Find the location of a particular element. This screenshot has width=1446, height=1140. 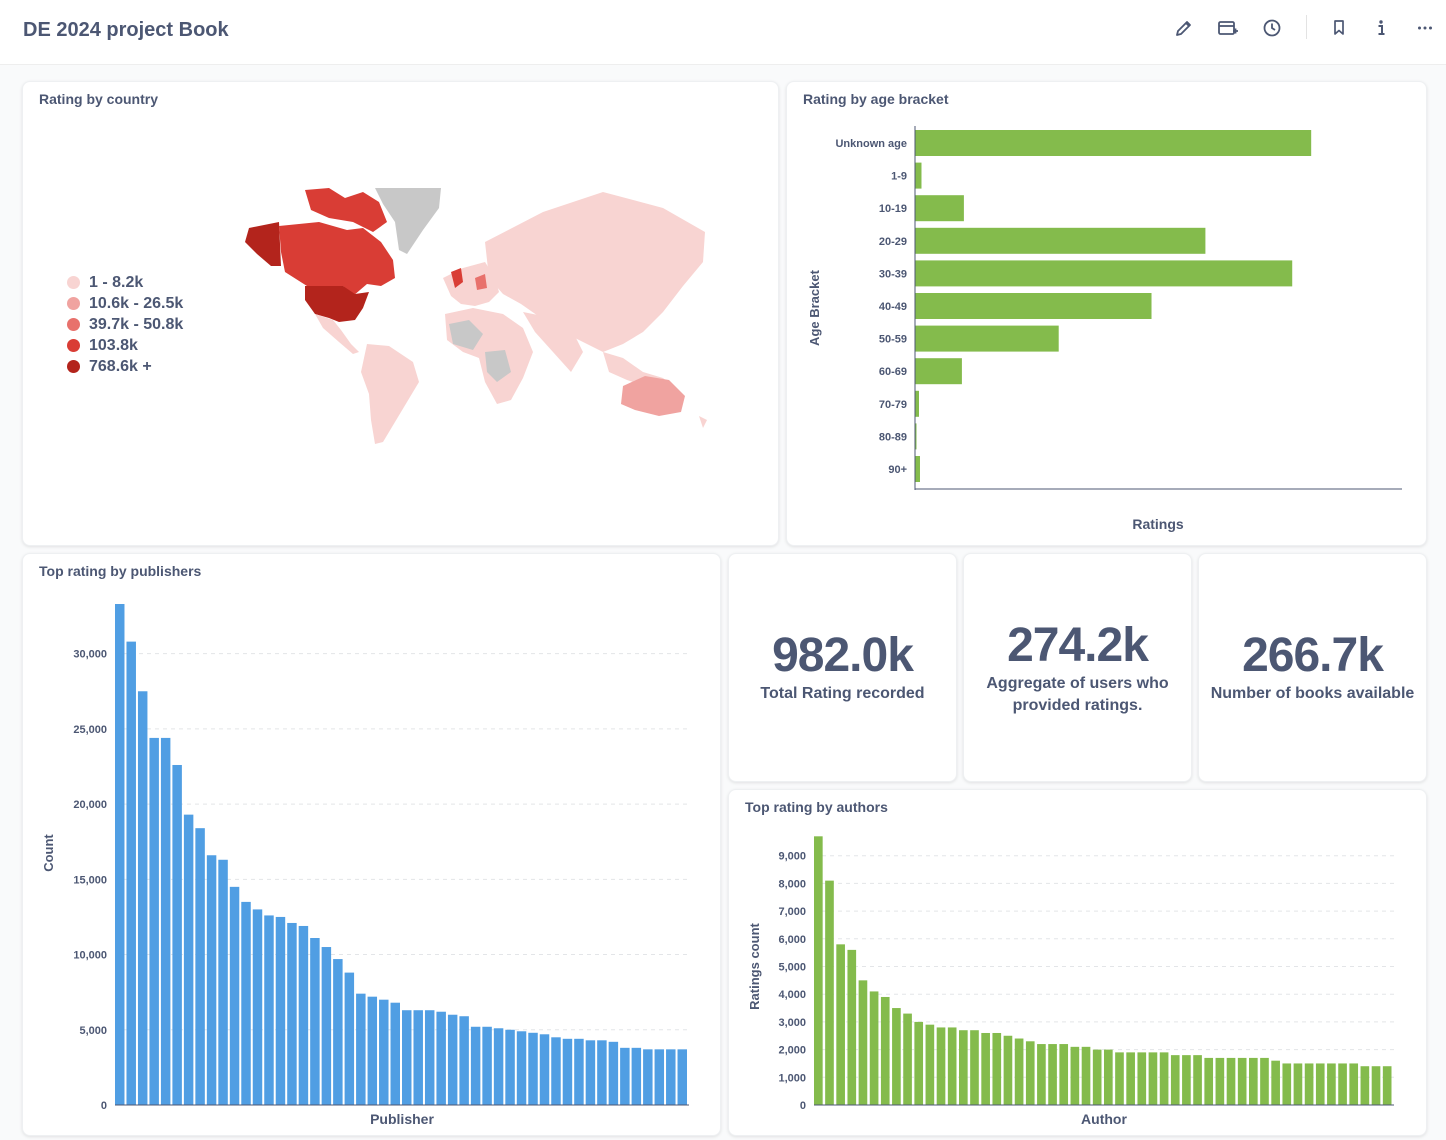

info-icon is located at coordinates (1381, 28).